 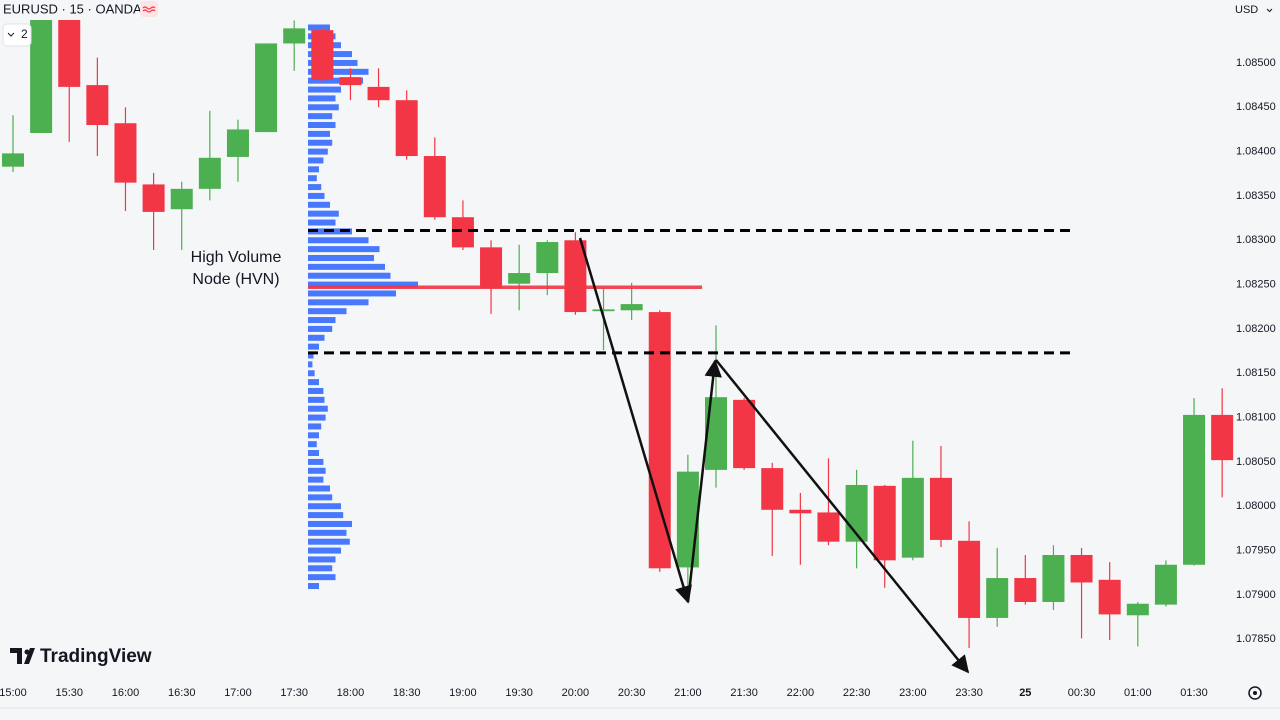 What do you see at coordinates (351, 693) in the screenshot?
I see `x-tick-label: 18:00` at bounding box center [351, 693].